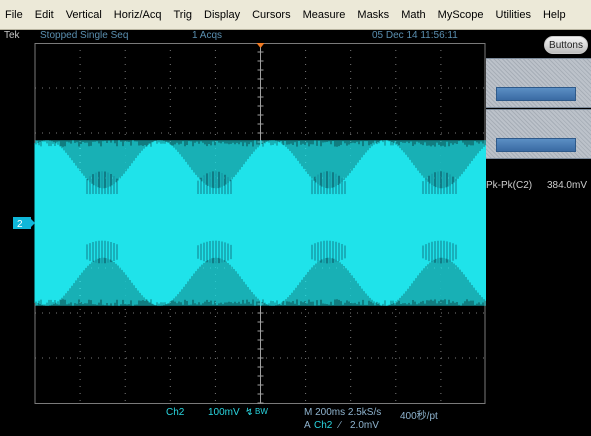  What do you see at coordinates (513, 14) in the screenshot?
I see `menu-utilities: Utilities` at bounding box center [513, 14].